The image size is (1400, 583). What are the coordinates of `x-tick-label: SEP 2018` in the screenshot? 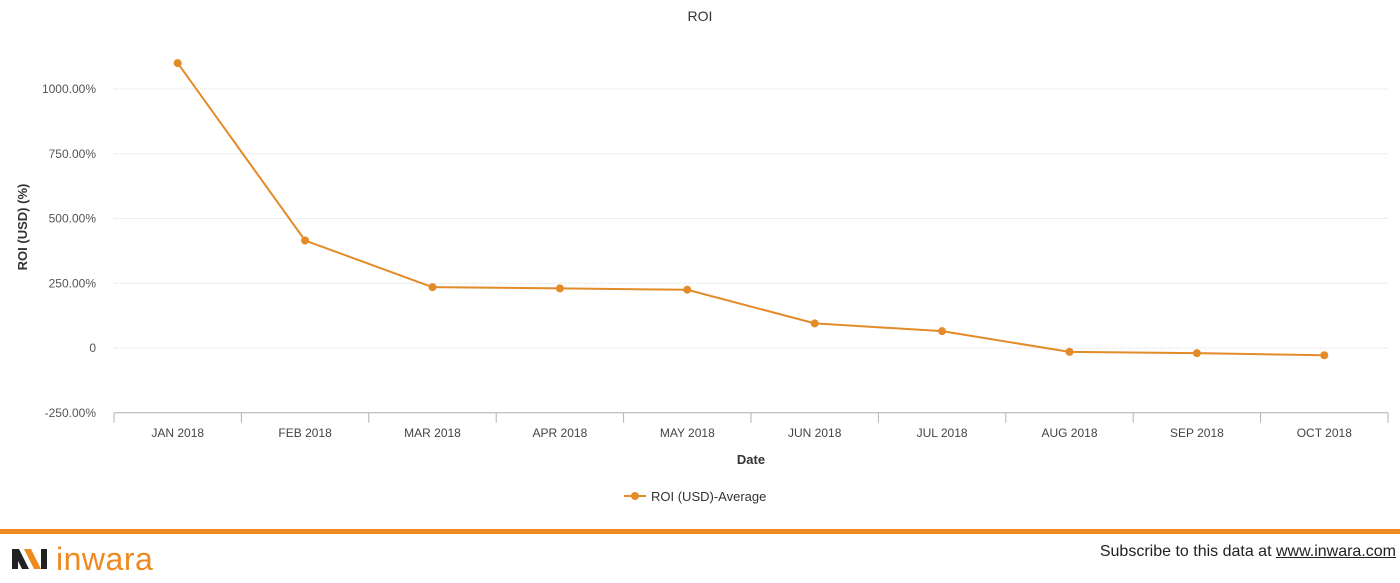 It's located at (1197, 433).